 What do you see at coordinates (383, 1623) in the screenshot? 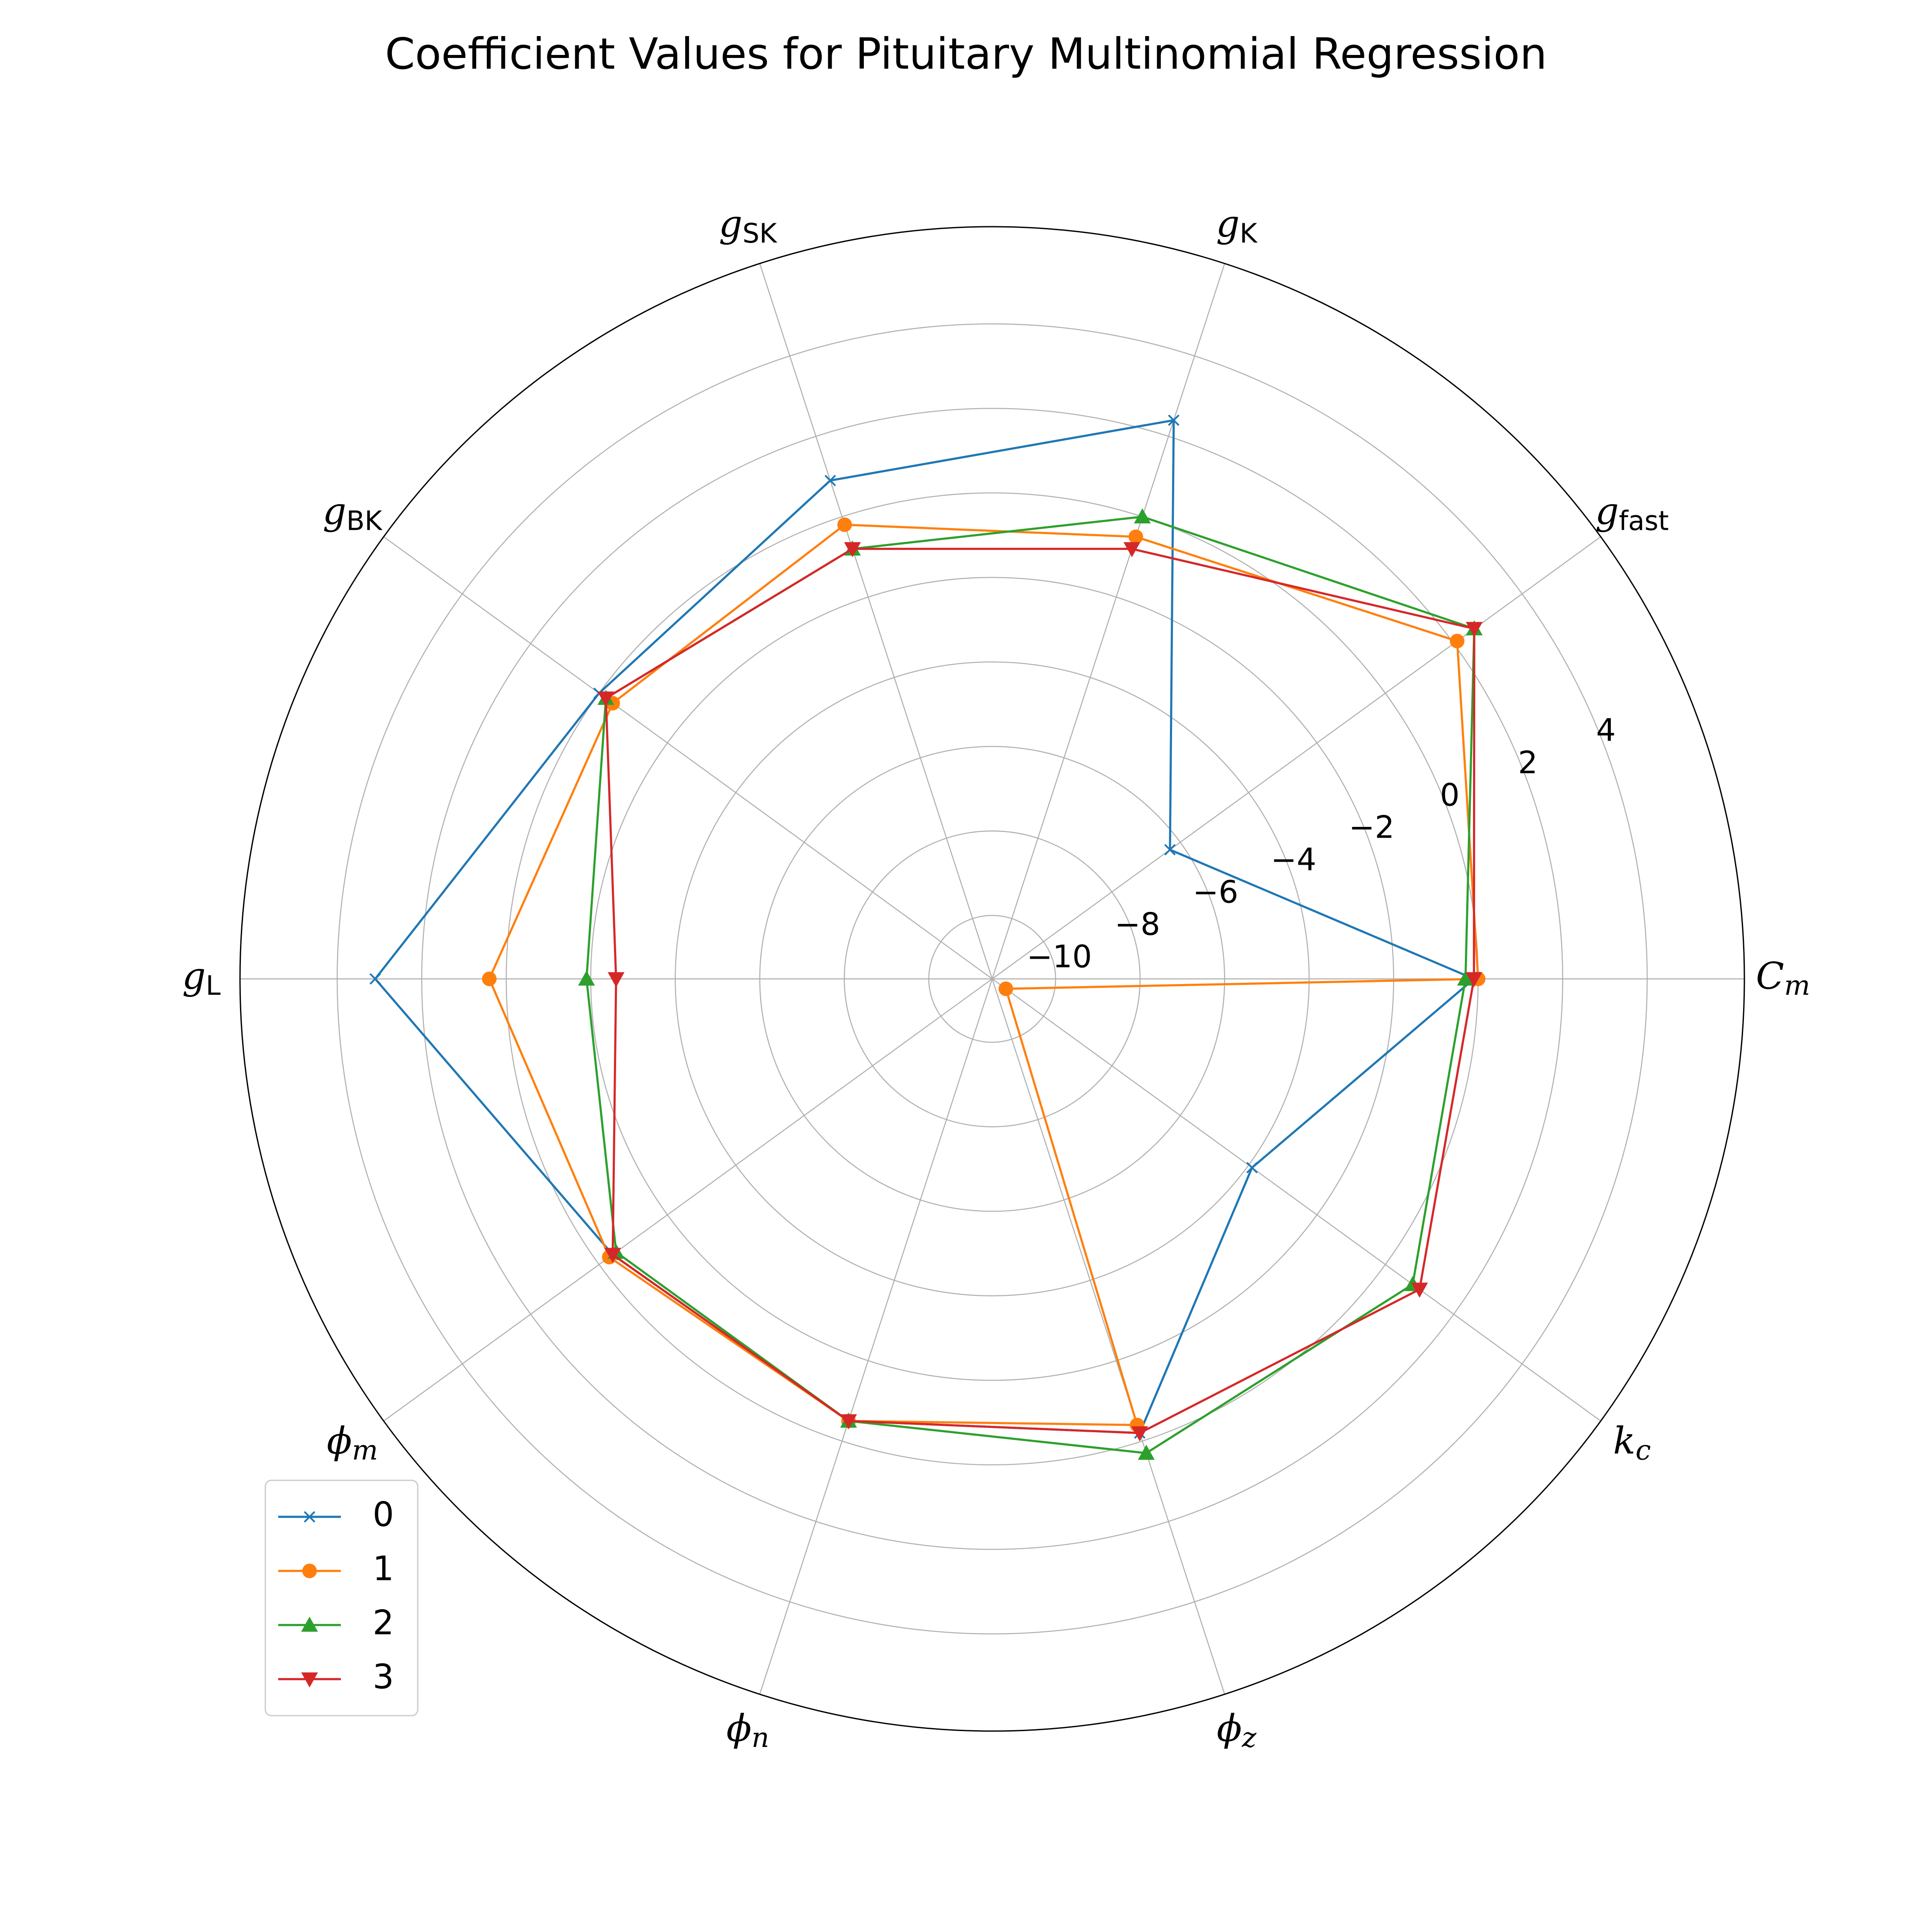
I see `legend-entry-label: 2` at bounding box center [383, 1623].